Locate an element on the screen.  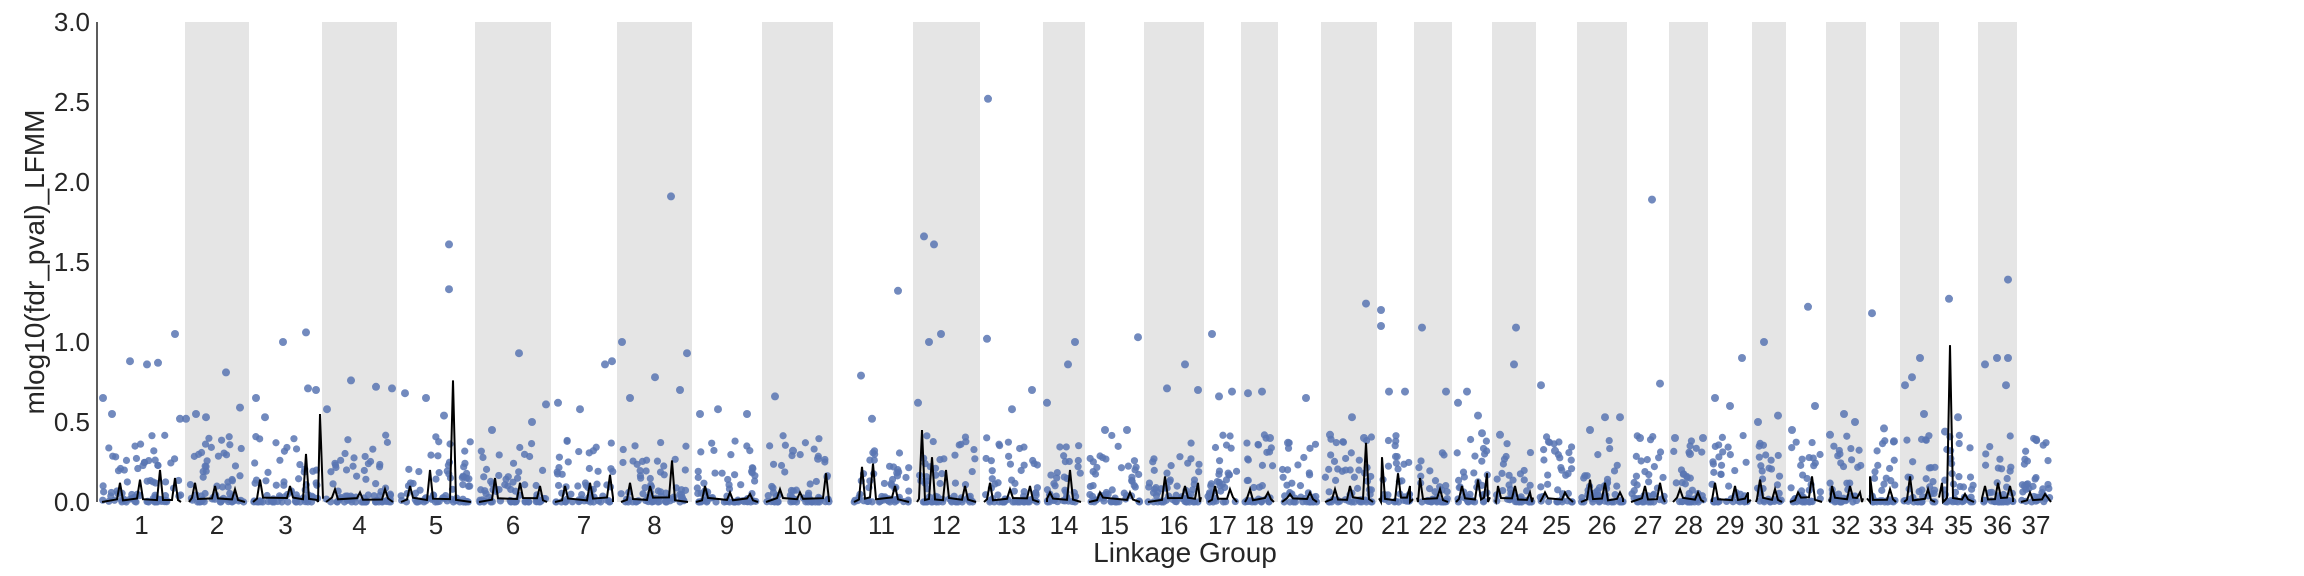
x-tick-label: 8 is located at coordinates (654, 525).